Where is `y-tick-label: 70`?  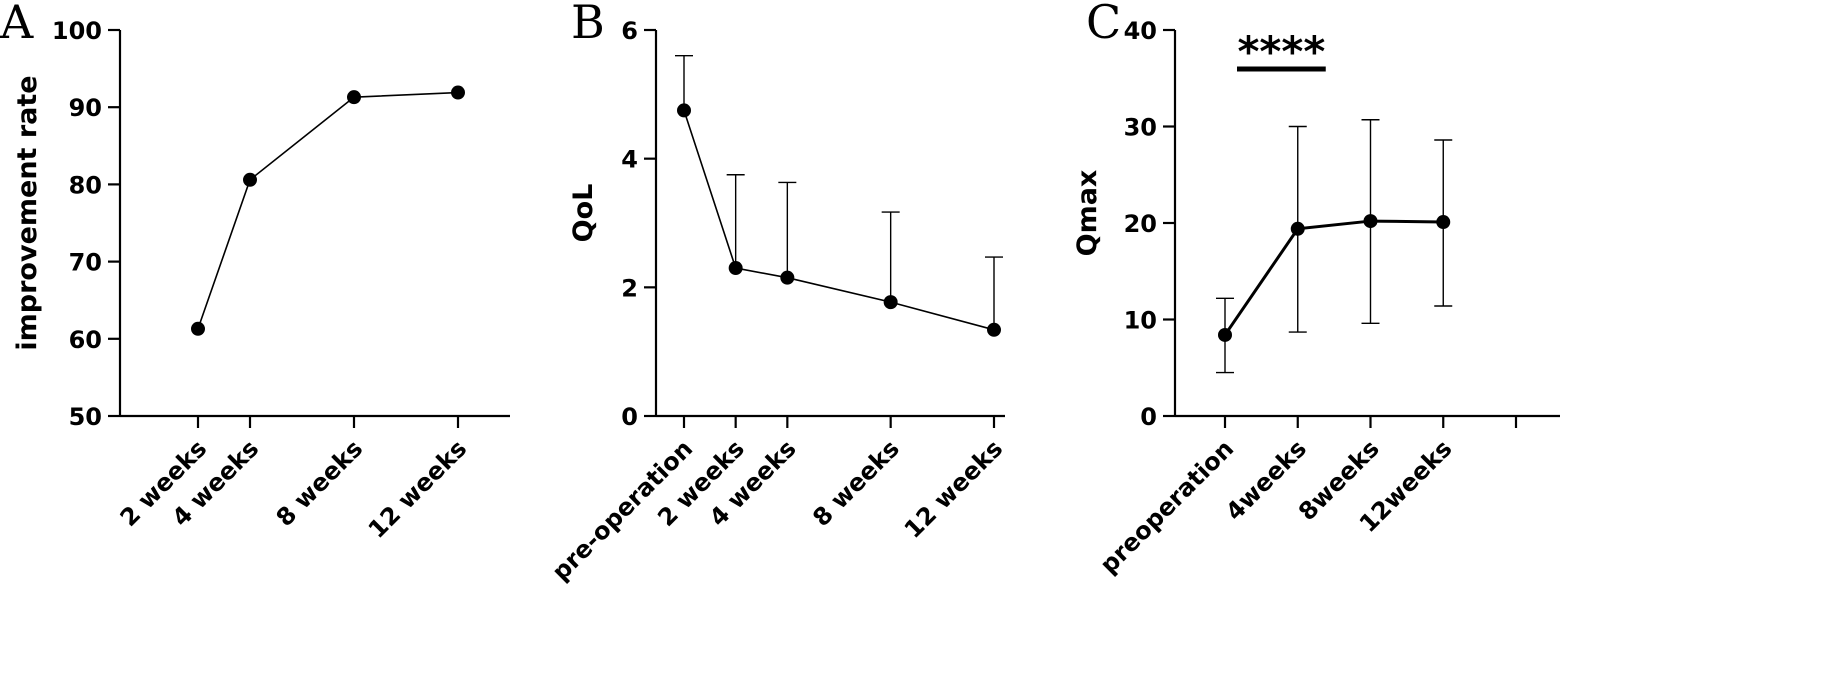
y-tick-label: 70 is located at coordinates (85, 263).